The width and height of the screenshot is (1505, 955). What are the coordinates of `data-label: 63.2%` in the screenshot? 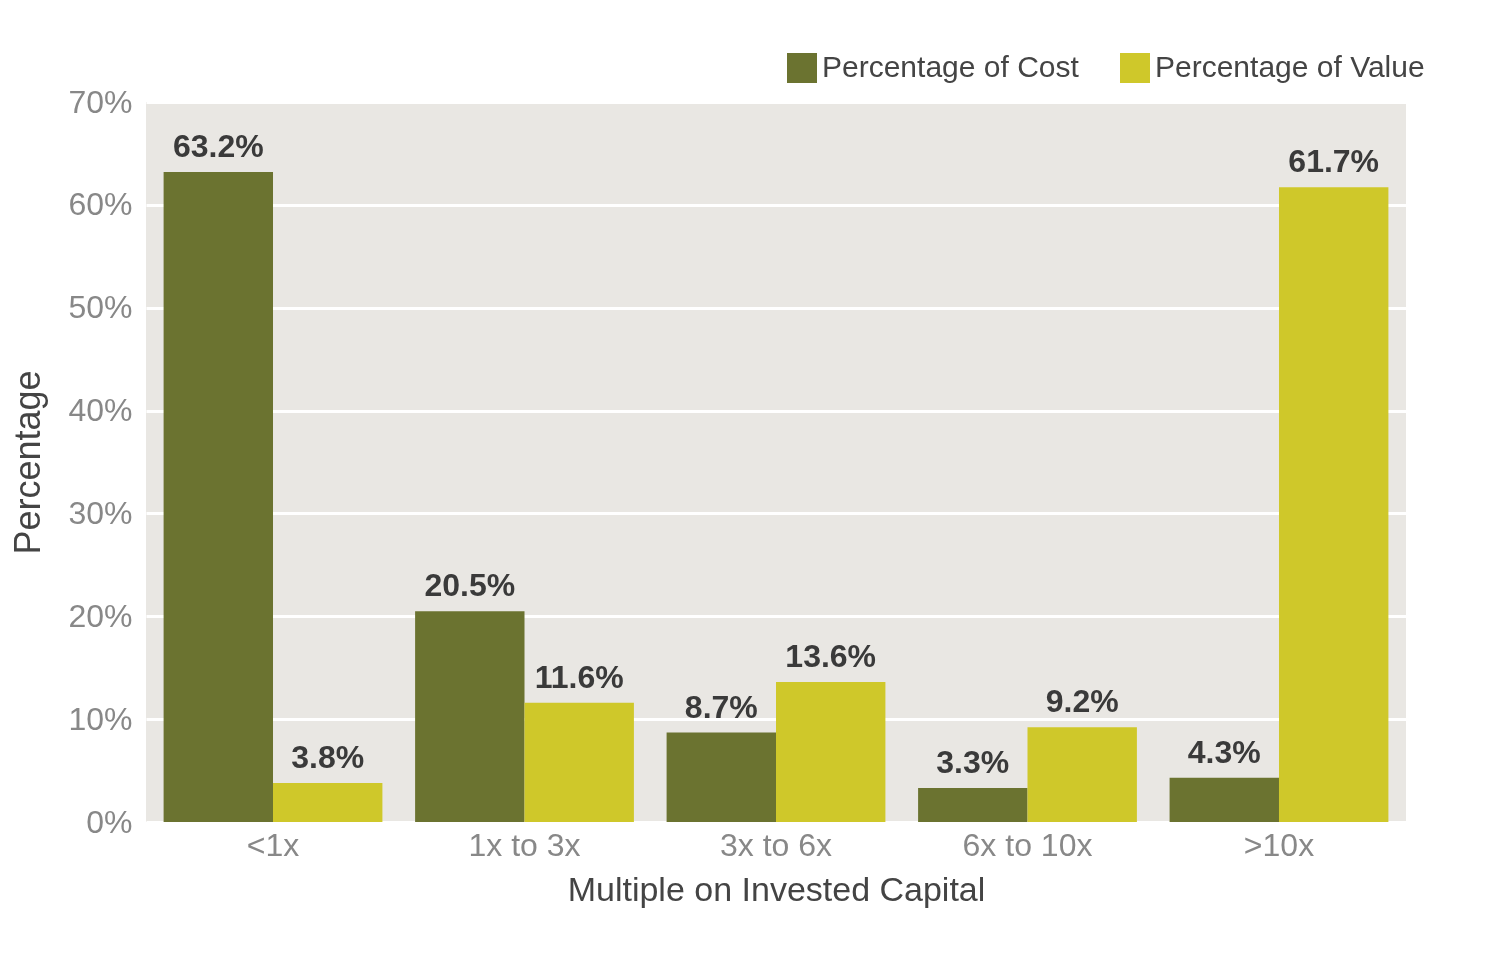 It's located at (218, 145).